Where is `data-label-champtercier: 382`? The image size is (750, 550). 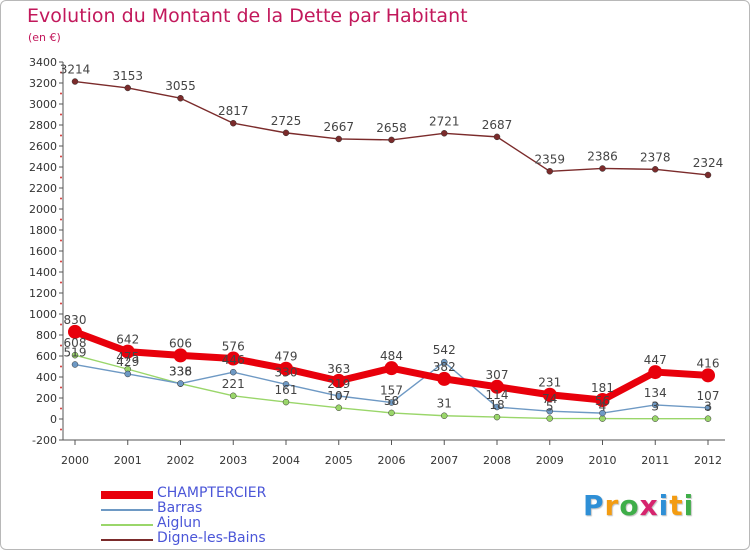
data-label-champtercier: 382 is located at coordinates (444, 367).